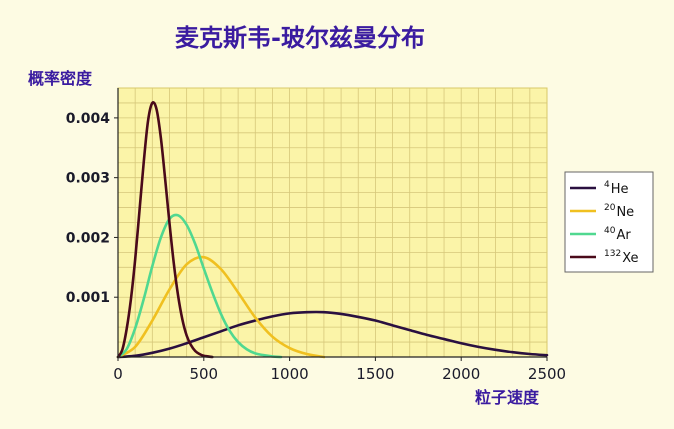  Describe the element at coordinates (203, 374) in the screenshot. I see `x-tick-label: 500` at that location.